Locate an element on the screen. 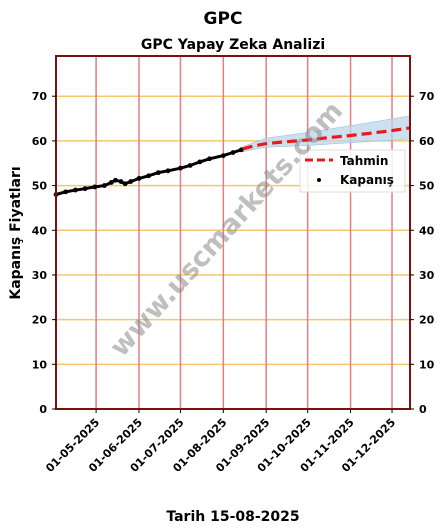  y-tick-label-right: 40 is located at coordinates (427, 230).